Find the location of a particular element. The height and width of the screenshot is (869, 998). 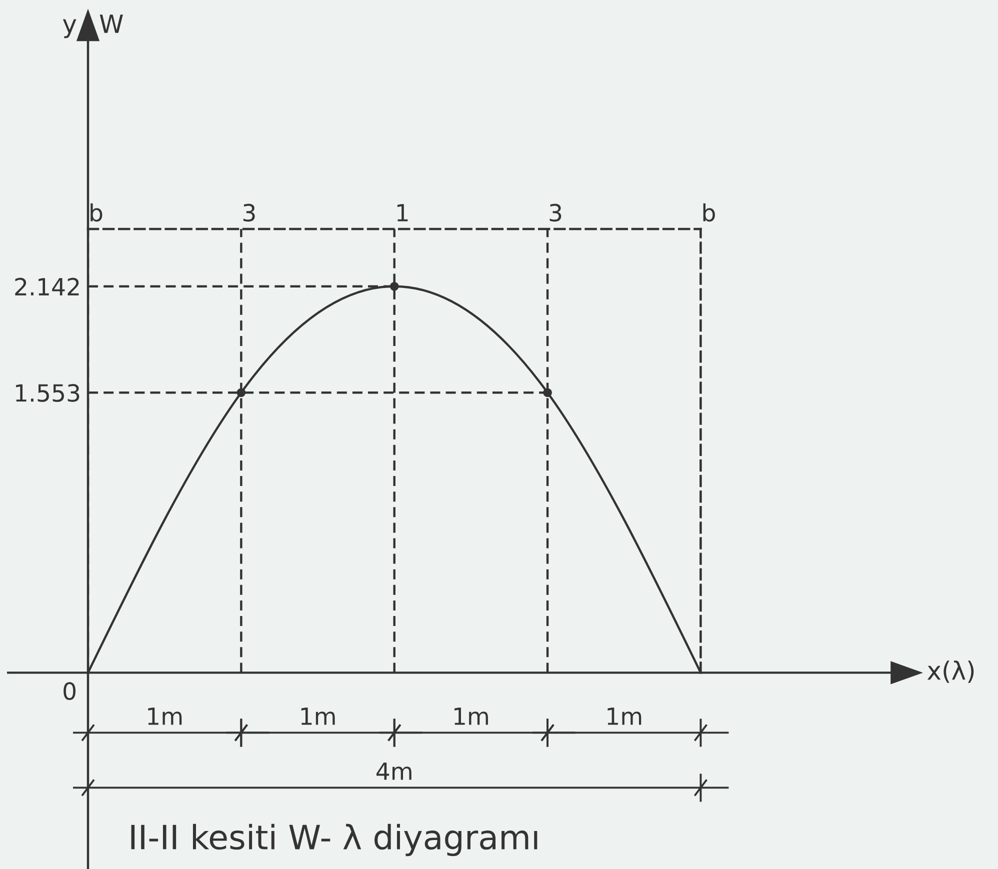

x-tick-label: 1 is located at coordinates (402, 213).